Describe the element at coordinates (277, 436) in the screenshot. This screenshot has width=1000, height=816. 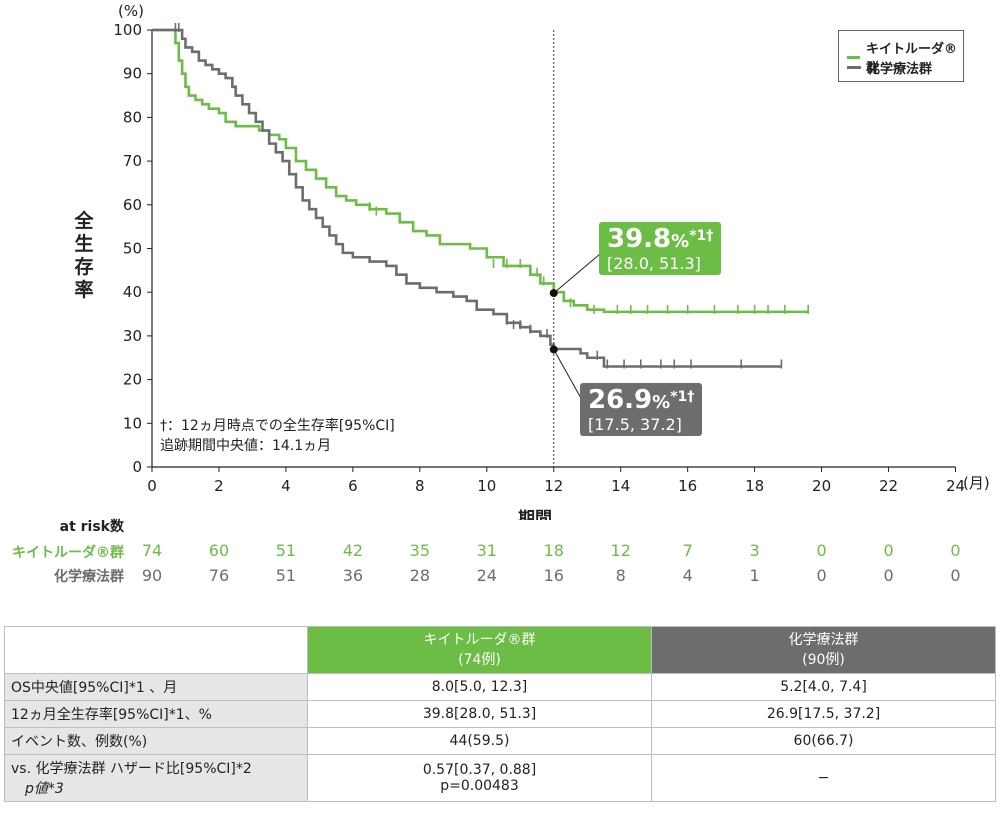
I see `chart-notes: †：12ヵ月時点での全生存率[95%CI] 追跡期間中央値：14.1ヵ月` at that location.